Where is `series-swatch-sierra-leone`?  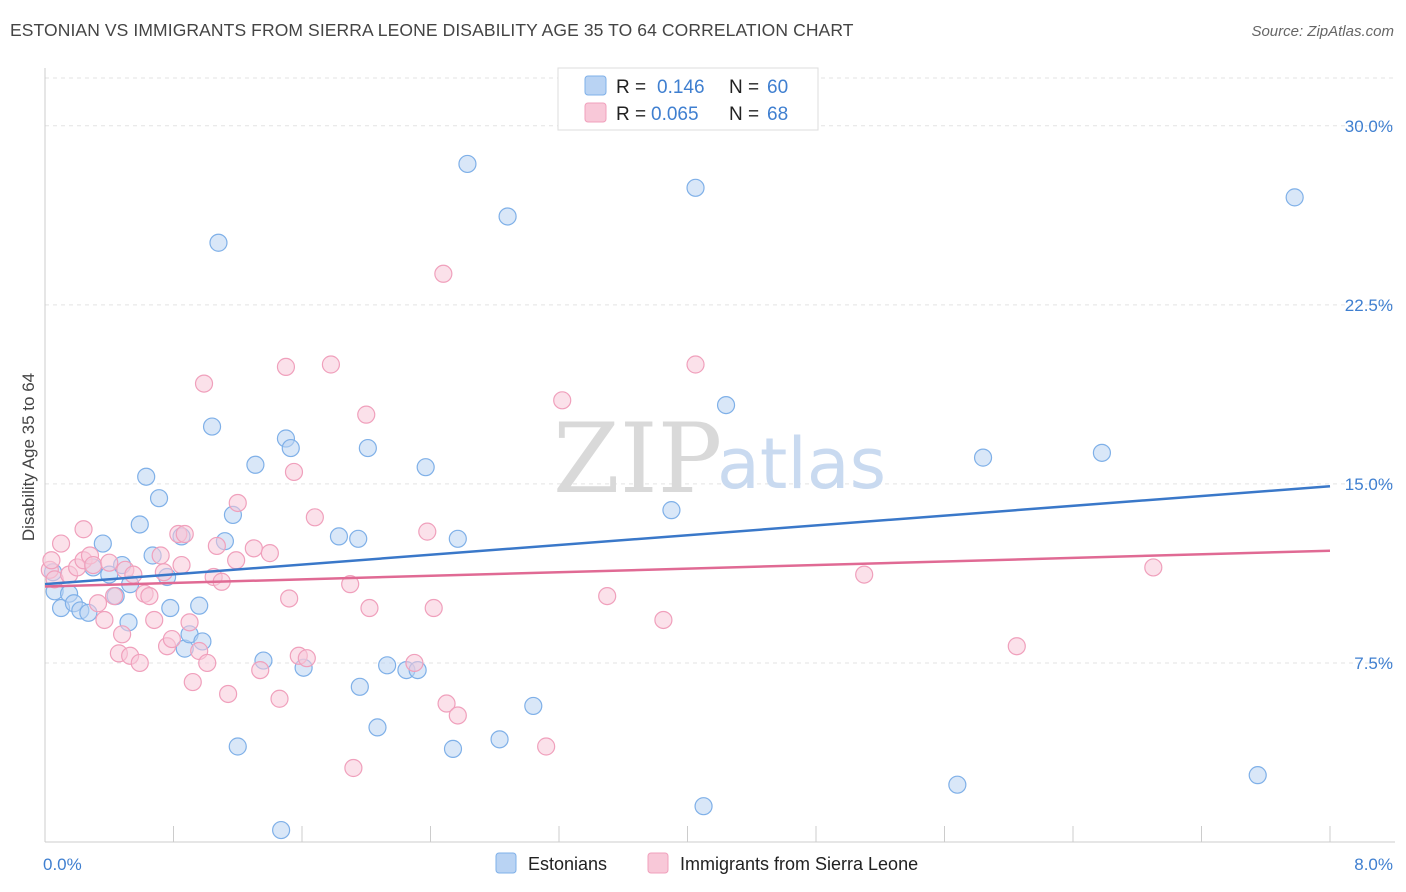 series-swatch-sierra-leone is located at coordinates (658, 863).